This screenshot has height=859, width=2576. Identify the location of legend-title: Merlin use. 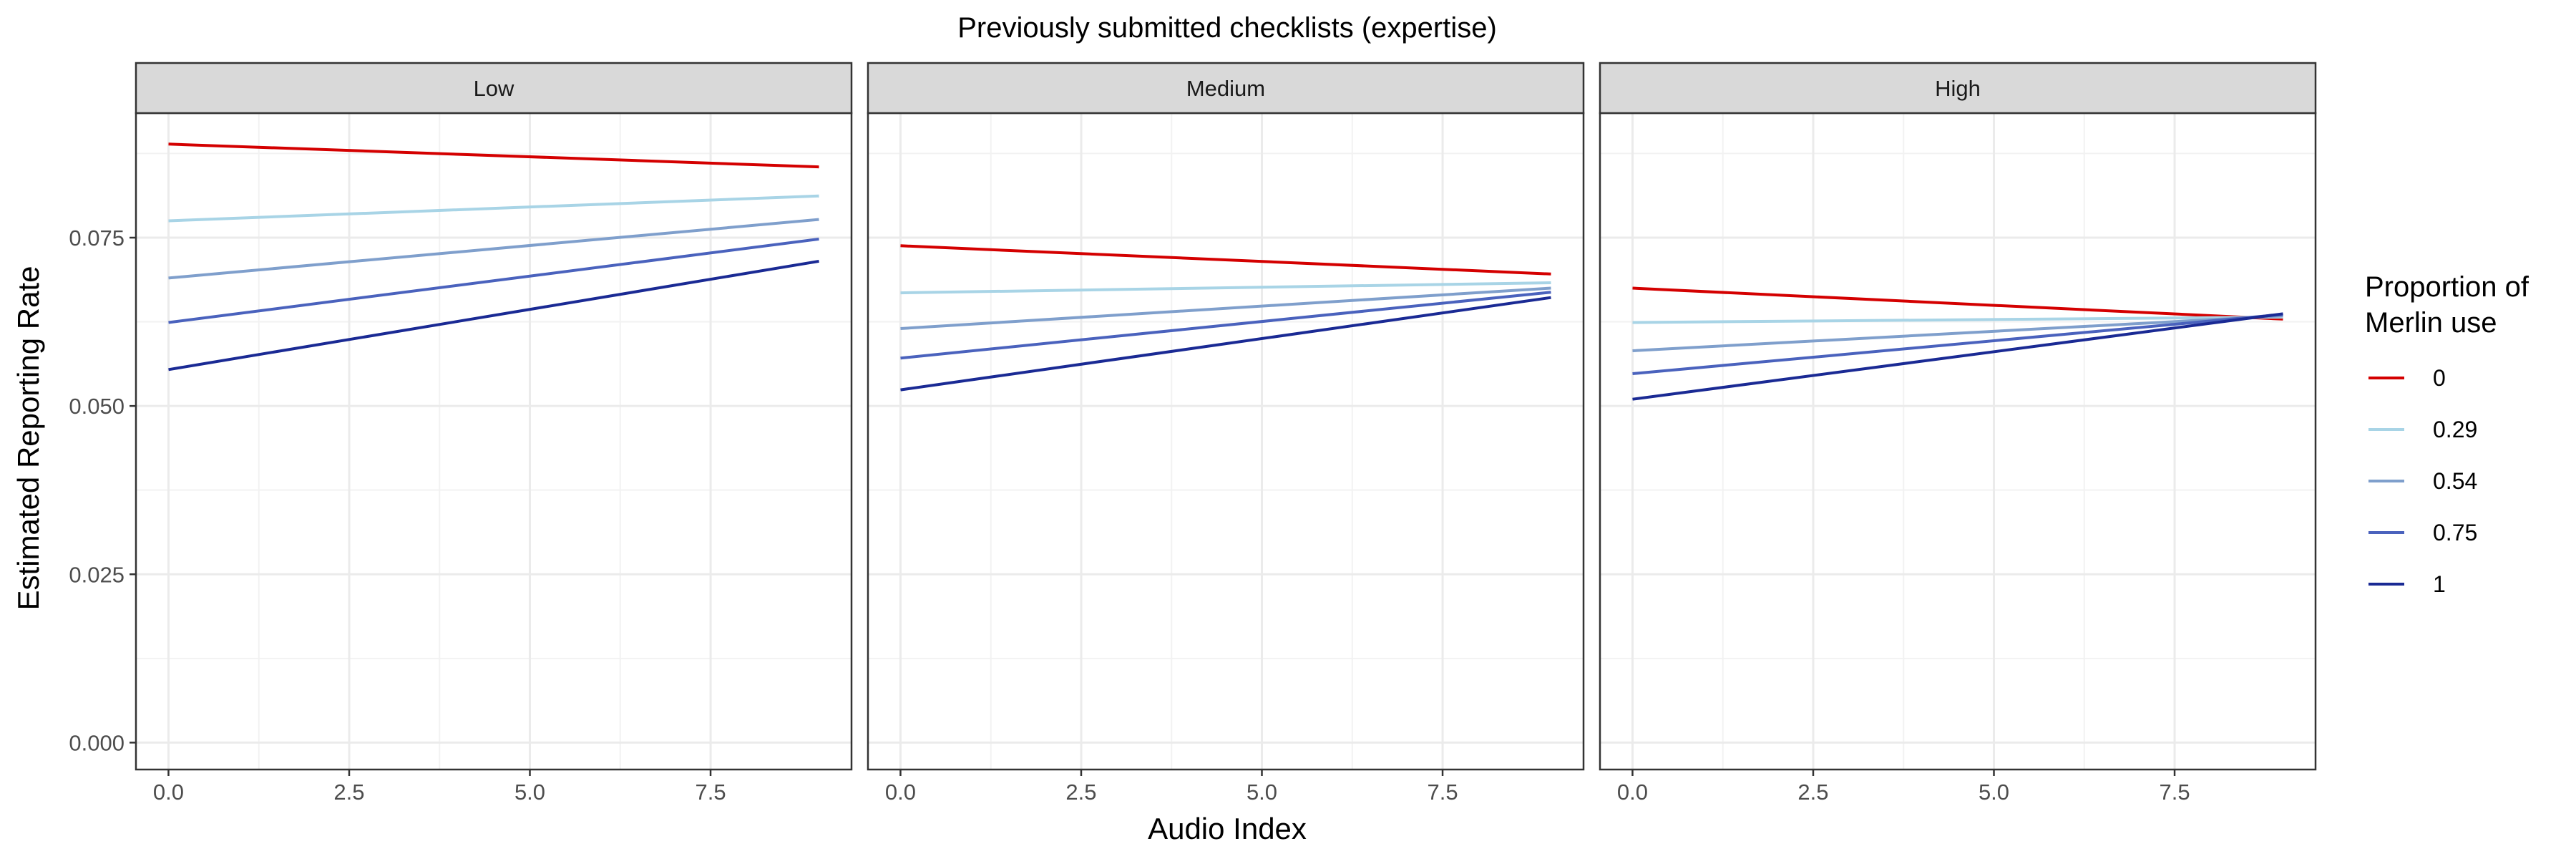
(2431, 323).